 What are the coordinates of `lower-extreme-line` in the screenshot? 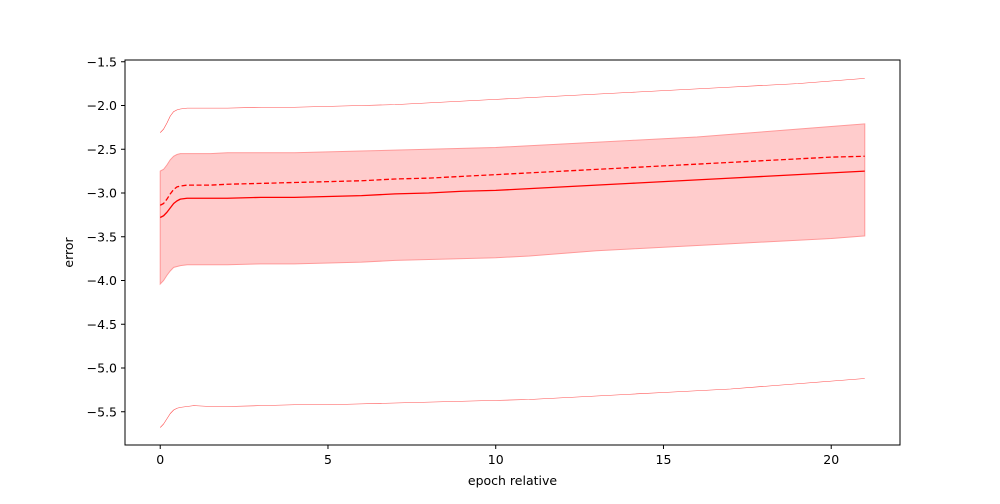 It's located at (512, 403).